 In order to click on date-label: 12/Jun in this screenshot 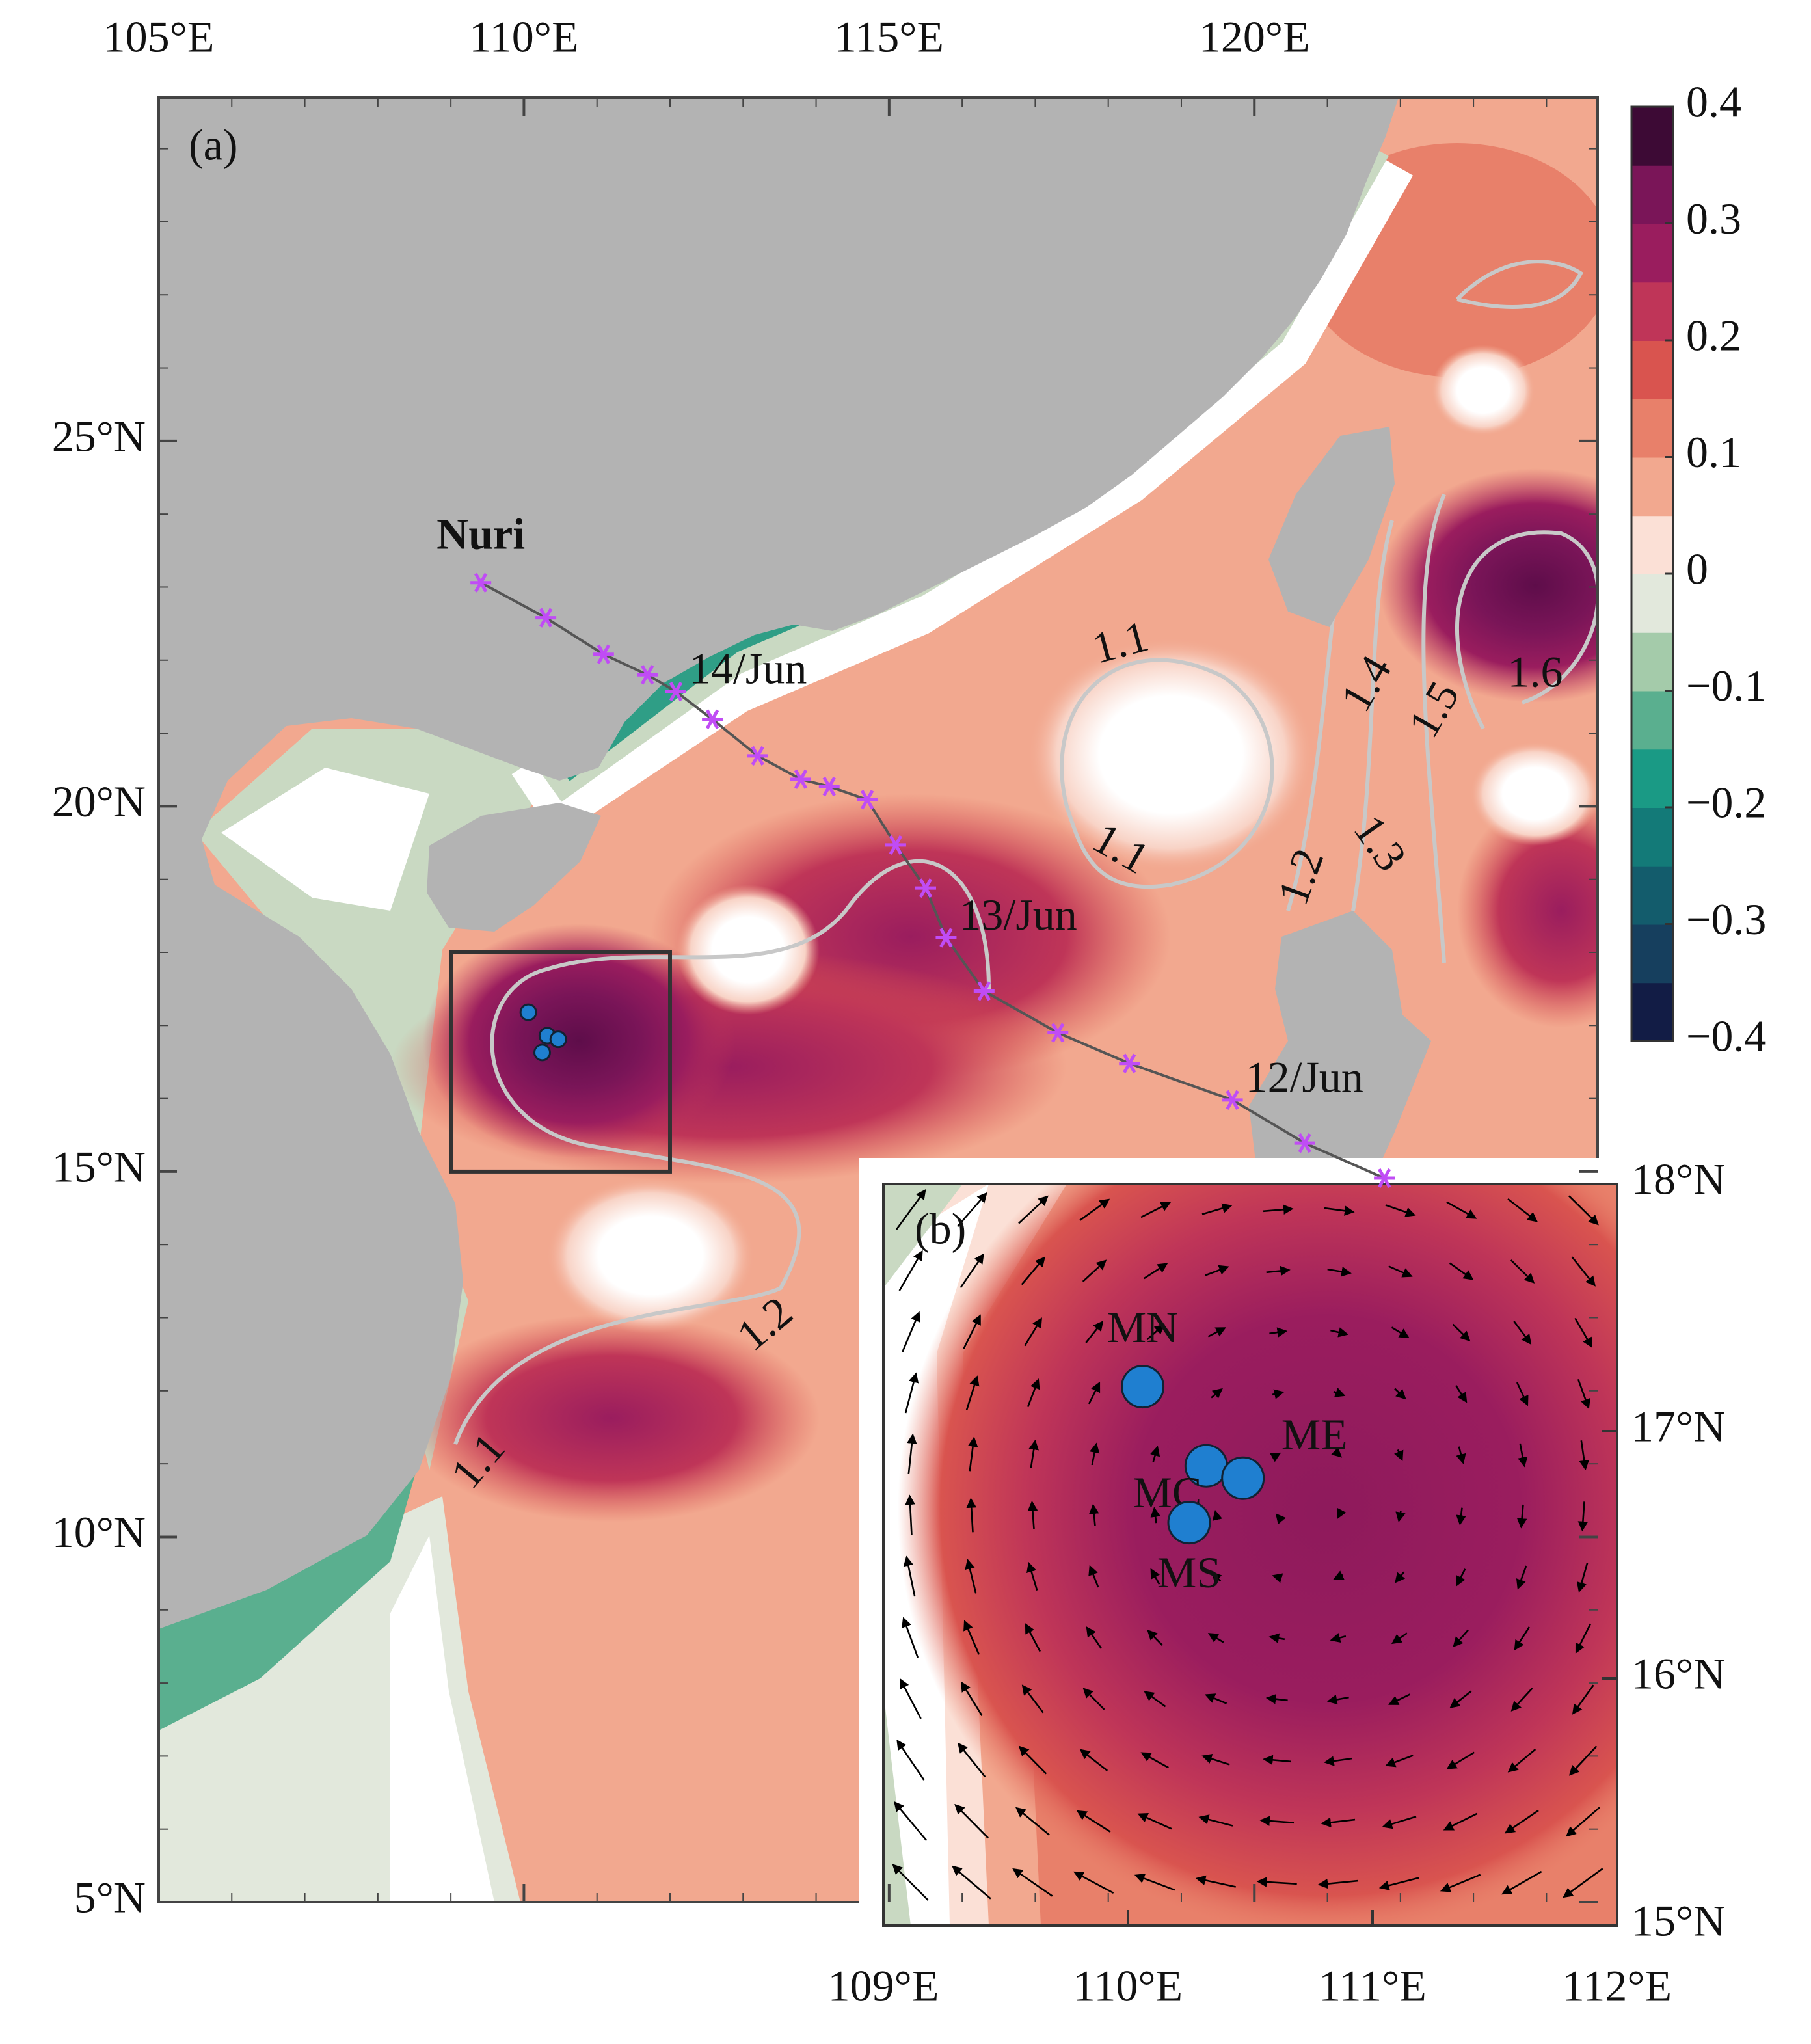, I will do `click(1304, 1076)`.